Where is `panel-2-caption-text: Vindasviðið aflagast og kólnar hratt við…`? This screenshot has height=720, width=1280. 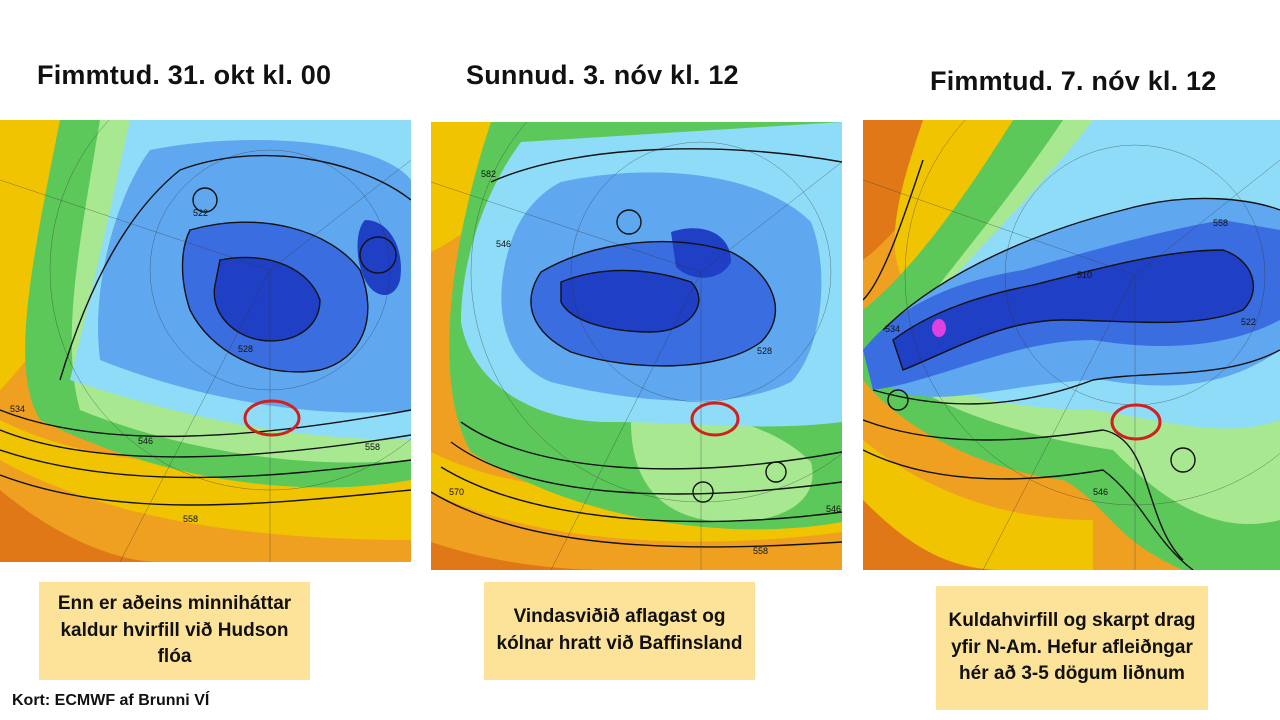
panel-2-caption-text: Vindasviðið aflagast og kólnar hratt við… is located at coordinates (619, 630).